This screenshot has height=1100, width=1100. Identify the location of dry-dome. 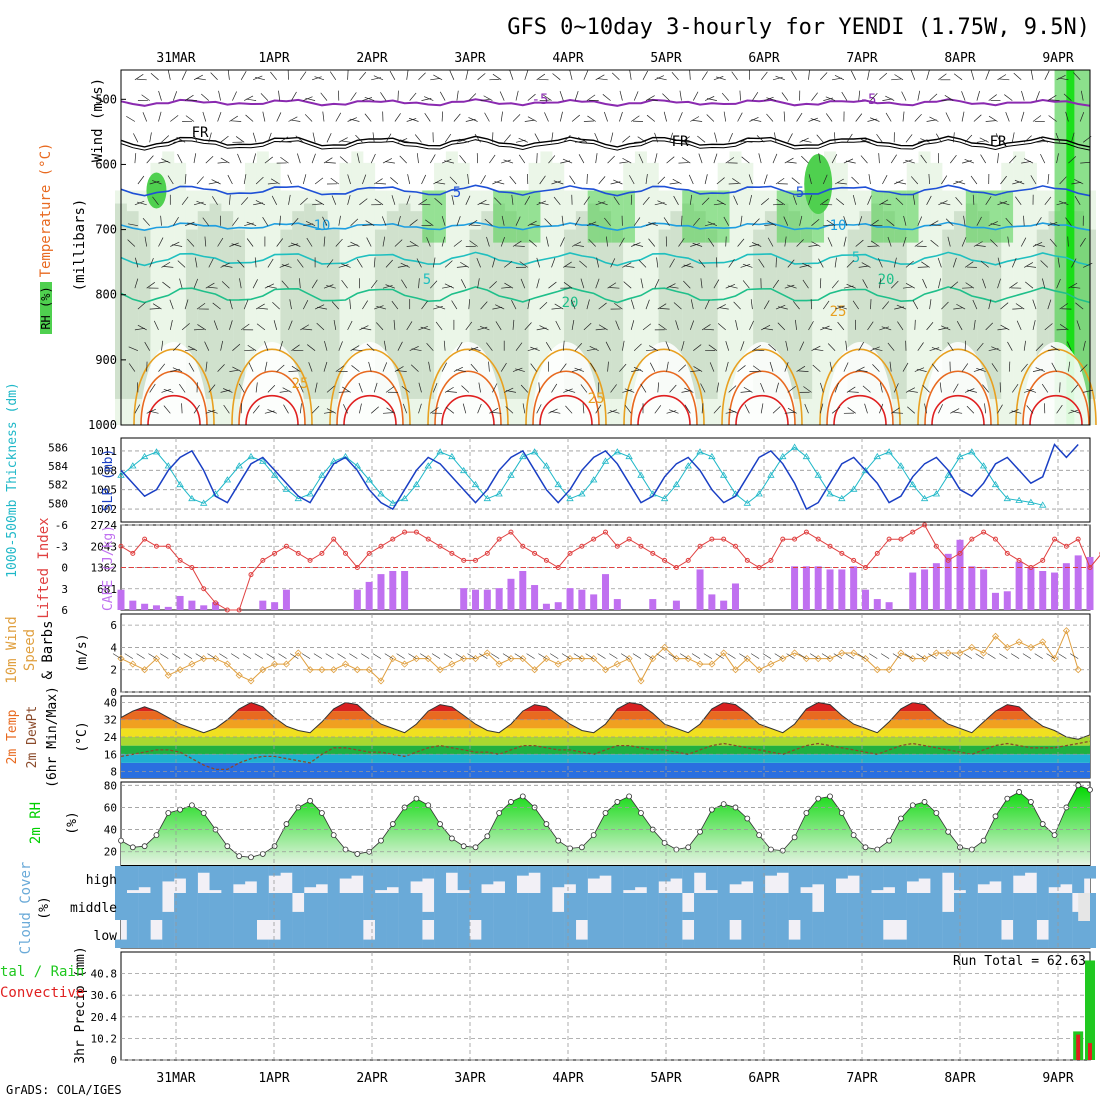
(174, 383).